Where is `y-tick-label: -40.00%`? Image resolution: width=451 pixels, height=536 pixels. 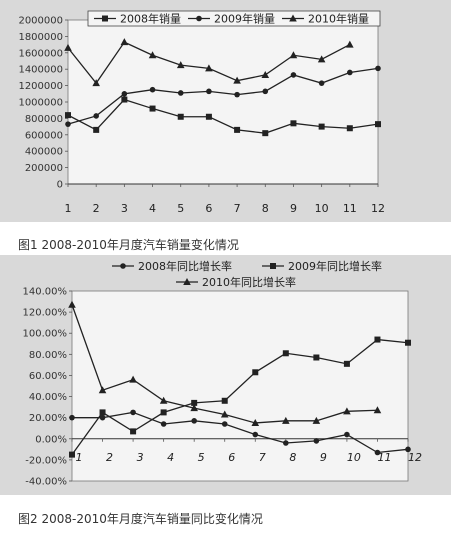
y-tick-label: -40.00% is located at coordinates (46, 482).